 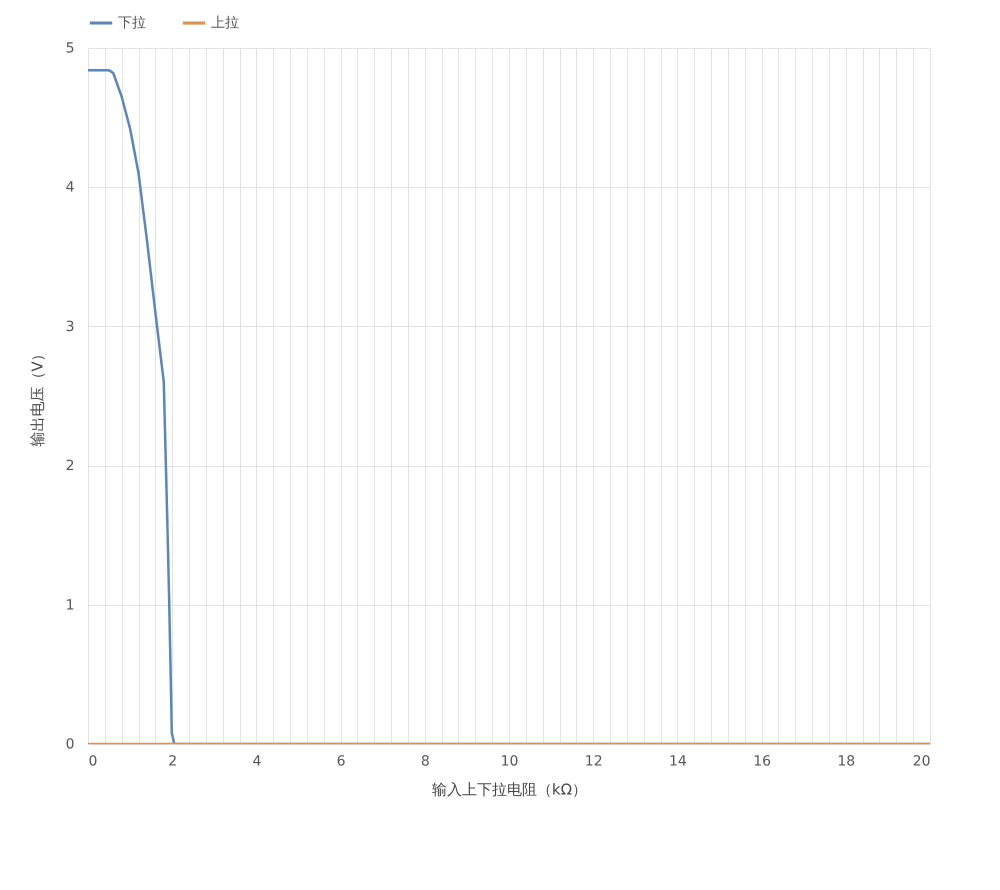 What do you see at coordinates (762, 762) in the screenshot?
I see `x-tick-label: 16` at bounding box center [762, 762].